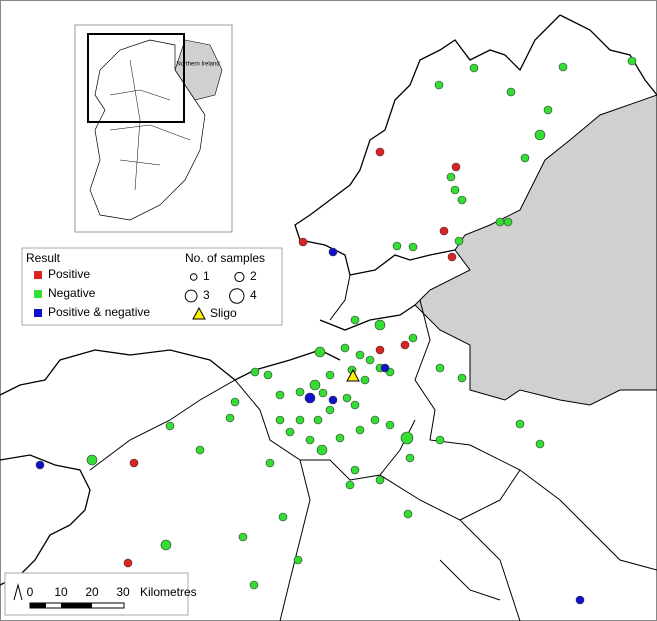  I want to click on scale-tick-label: 0, so click(30, 592).